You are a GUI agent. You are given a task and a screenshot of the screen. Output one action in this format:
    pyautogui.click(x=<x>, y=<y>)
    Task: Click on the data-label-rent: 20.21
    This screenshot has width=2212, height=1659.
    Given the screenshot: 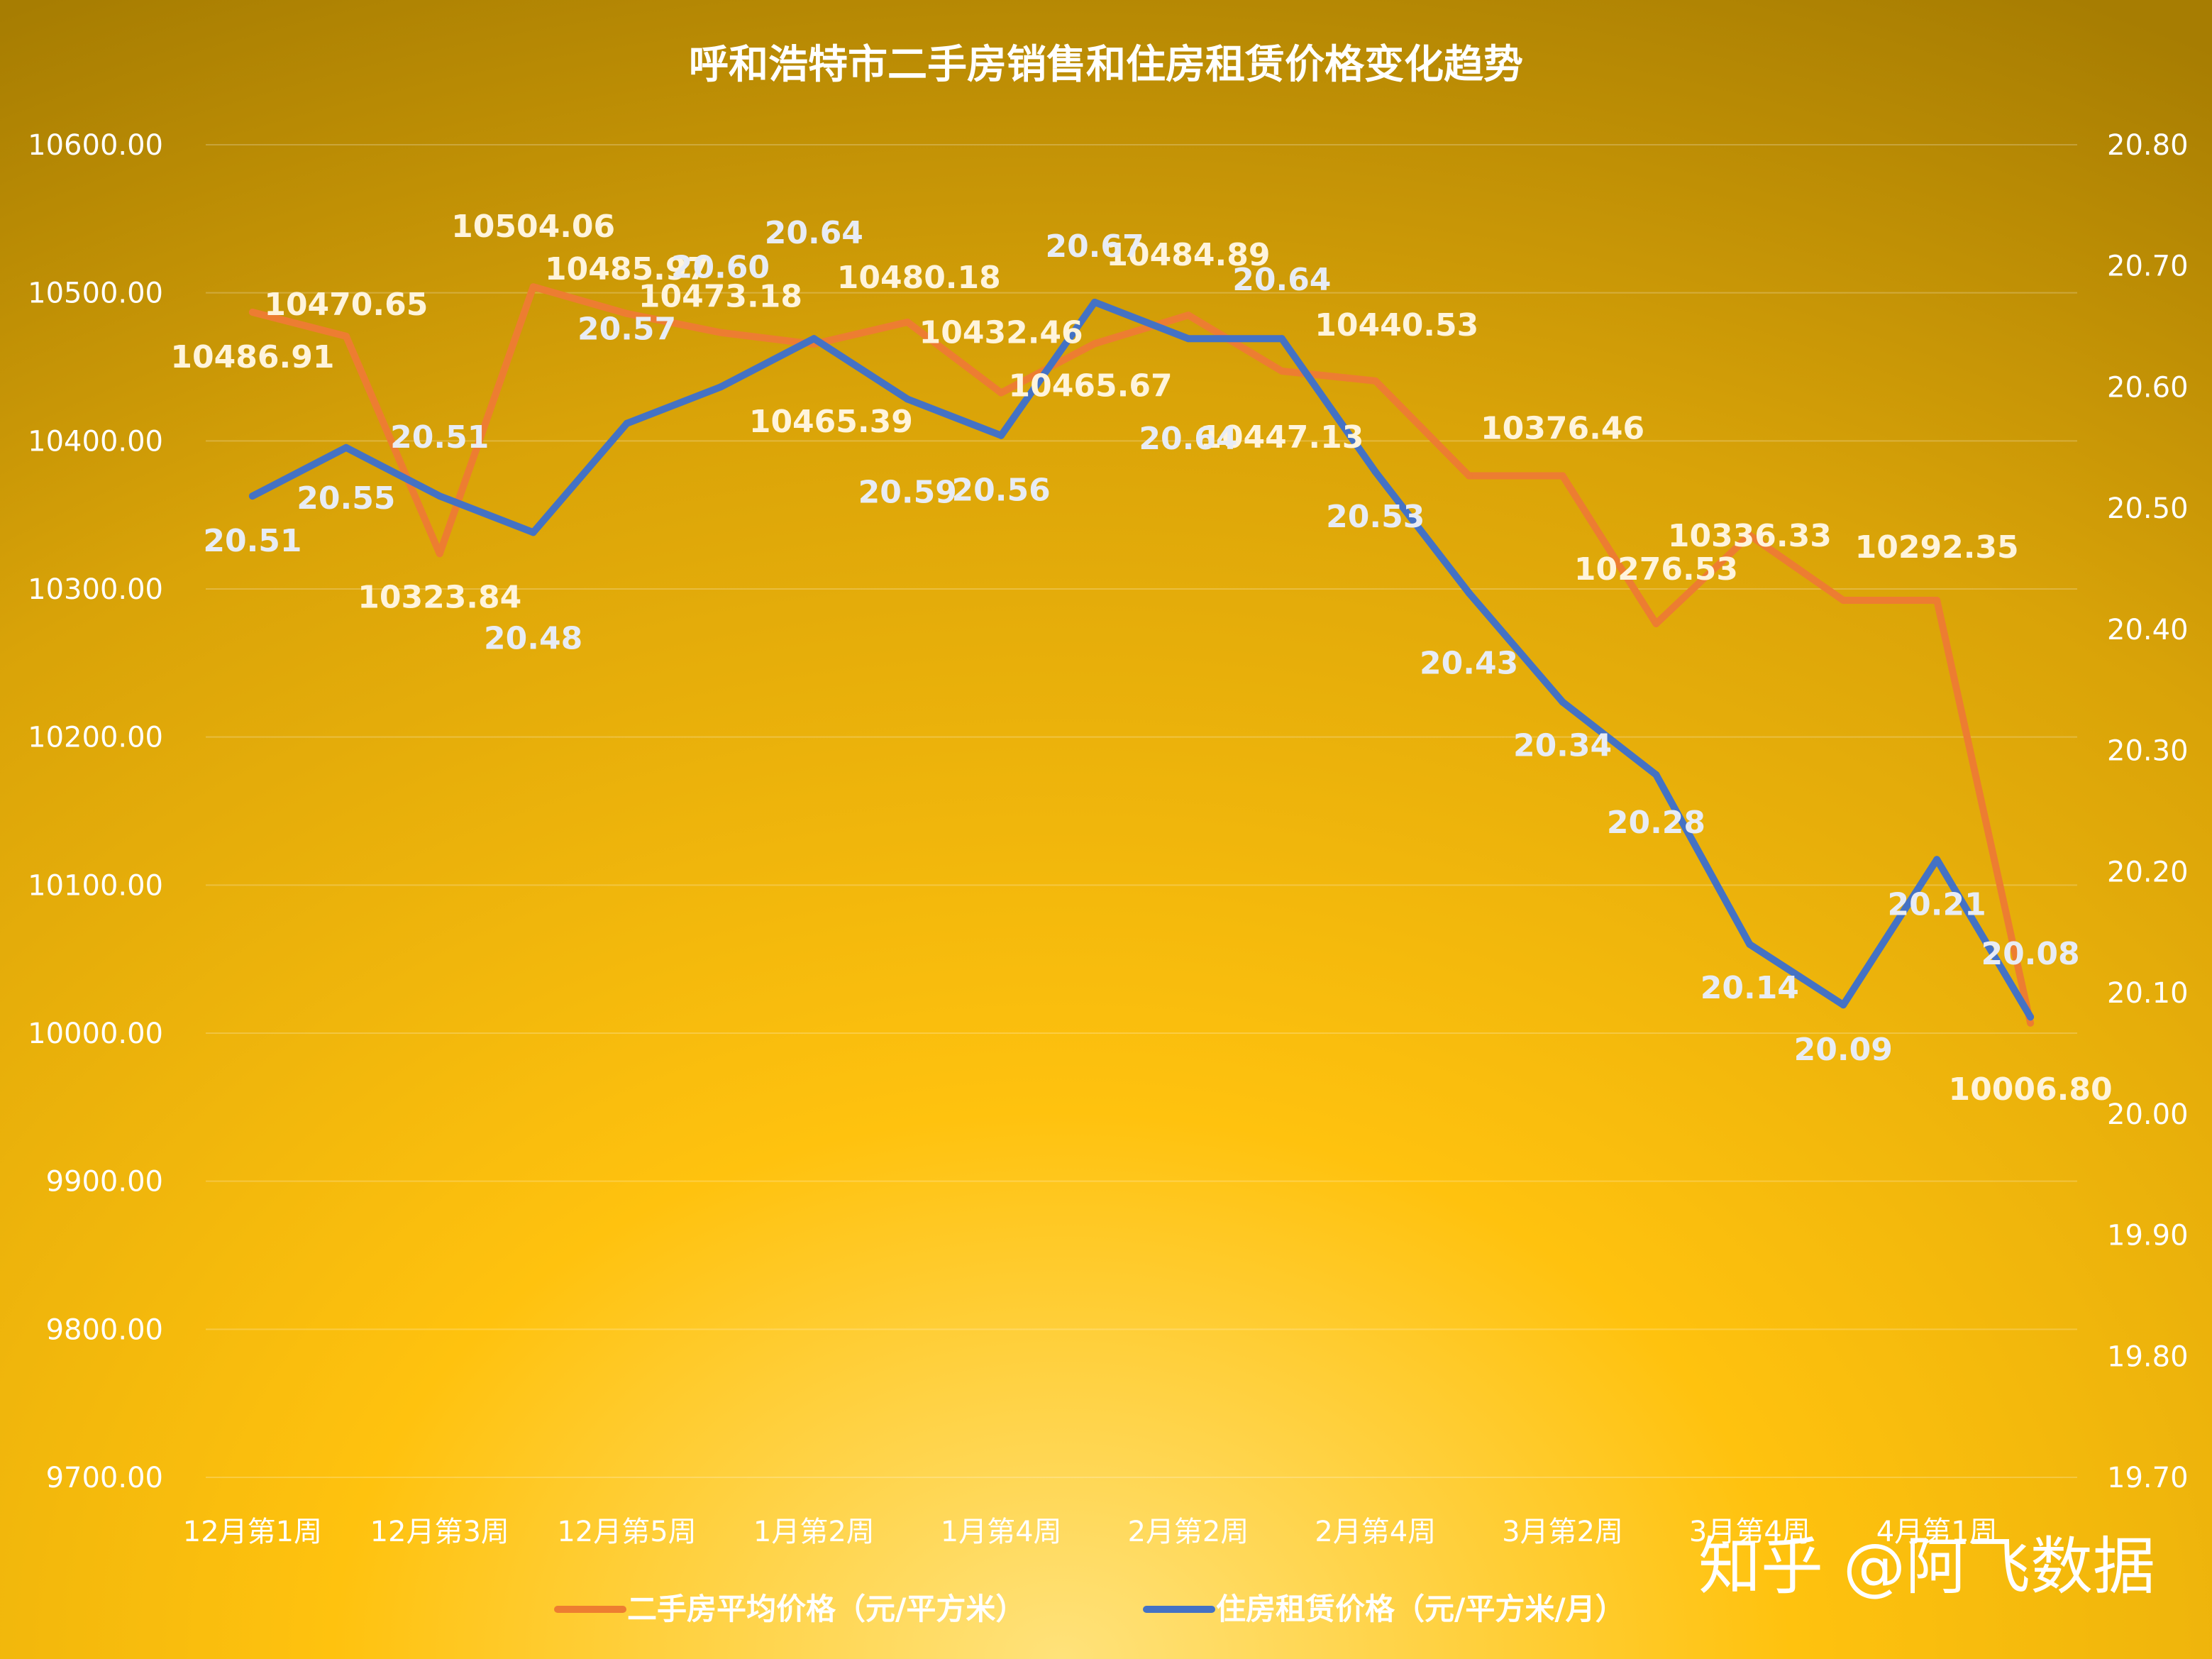 What is the action you would take?
    pyautogui.click(x=1937, y=904)
    